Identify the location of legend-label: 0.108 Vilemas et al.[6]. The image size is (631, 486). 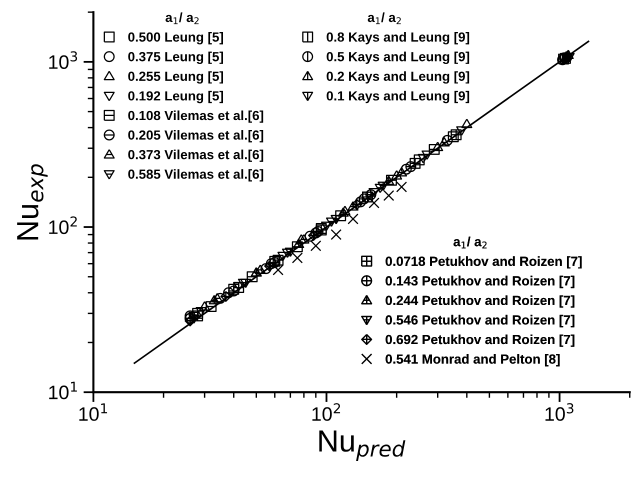
(196, 116).